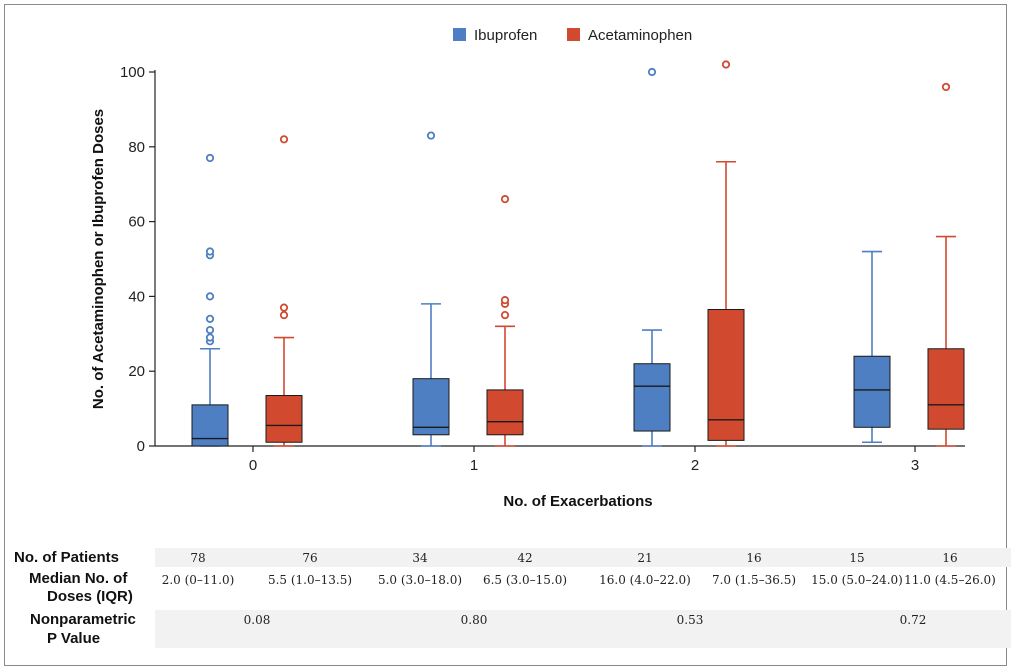 The width and height of the screenshot is (1011, 670). Describe the element at coordinates (505, 35) in the screenshot. I see `legend-label-ibuprofen: Ibuprofen` at that location.